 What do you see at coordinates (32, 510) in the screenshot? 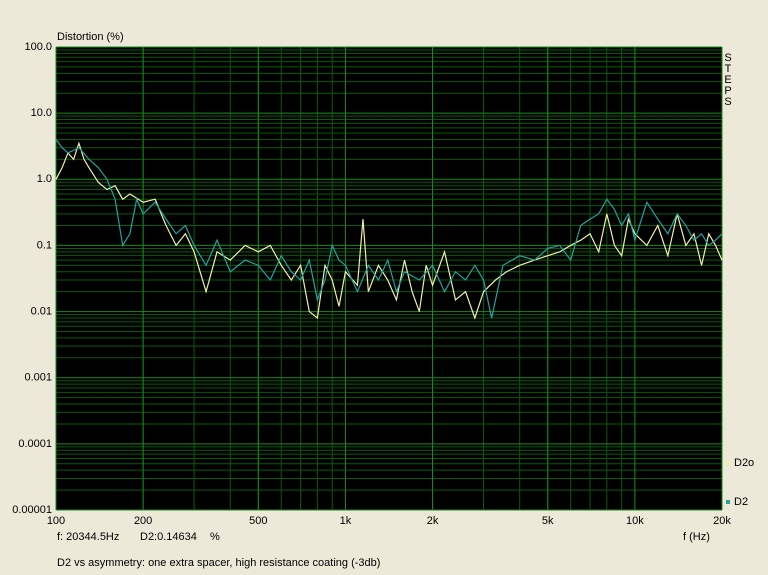
I see `y-tick-label: 0.00001` at bounding box center [32, 510].